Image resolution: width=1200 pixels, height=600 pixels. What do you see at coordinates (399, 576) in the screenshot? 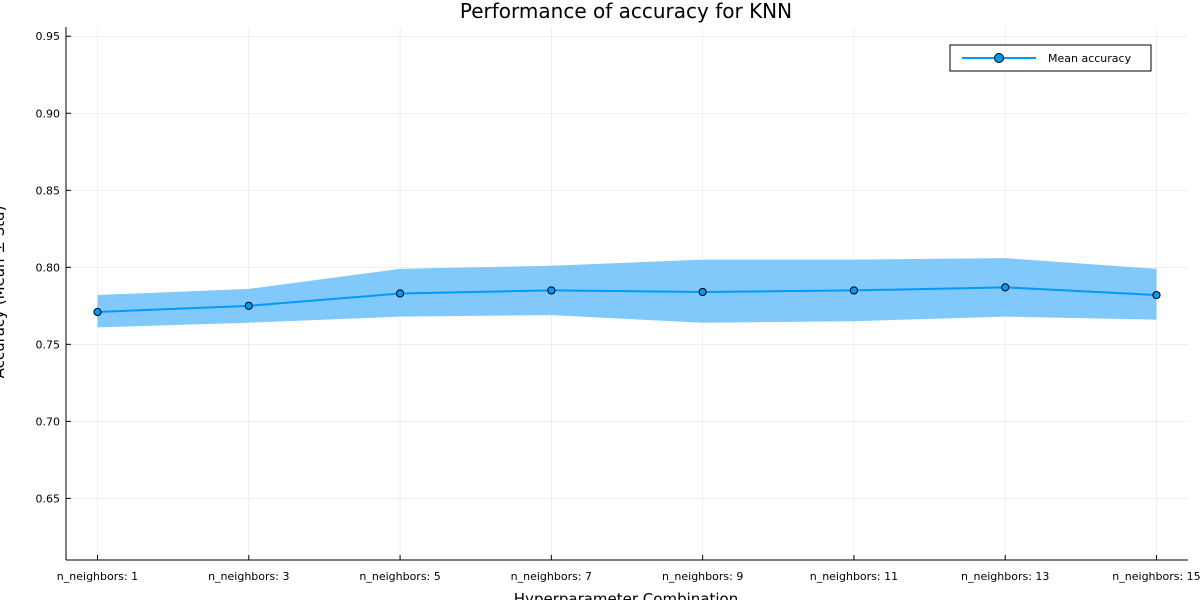
I see `x-tick-label: n_neighbors: 5` at bounding box center [399, 576].